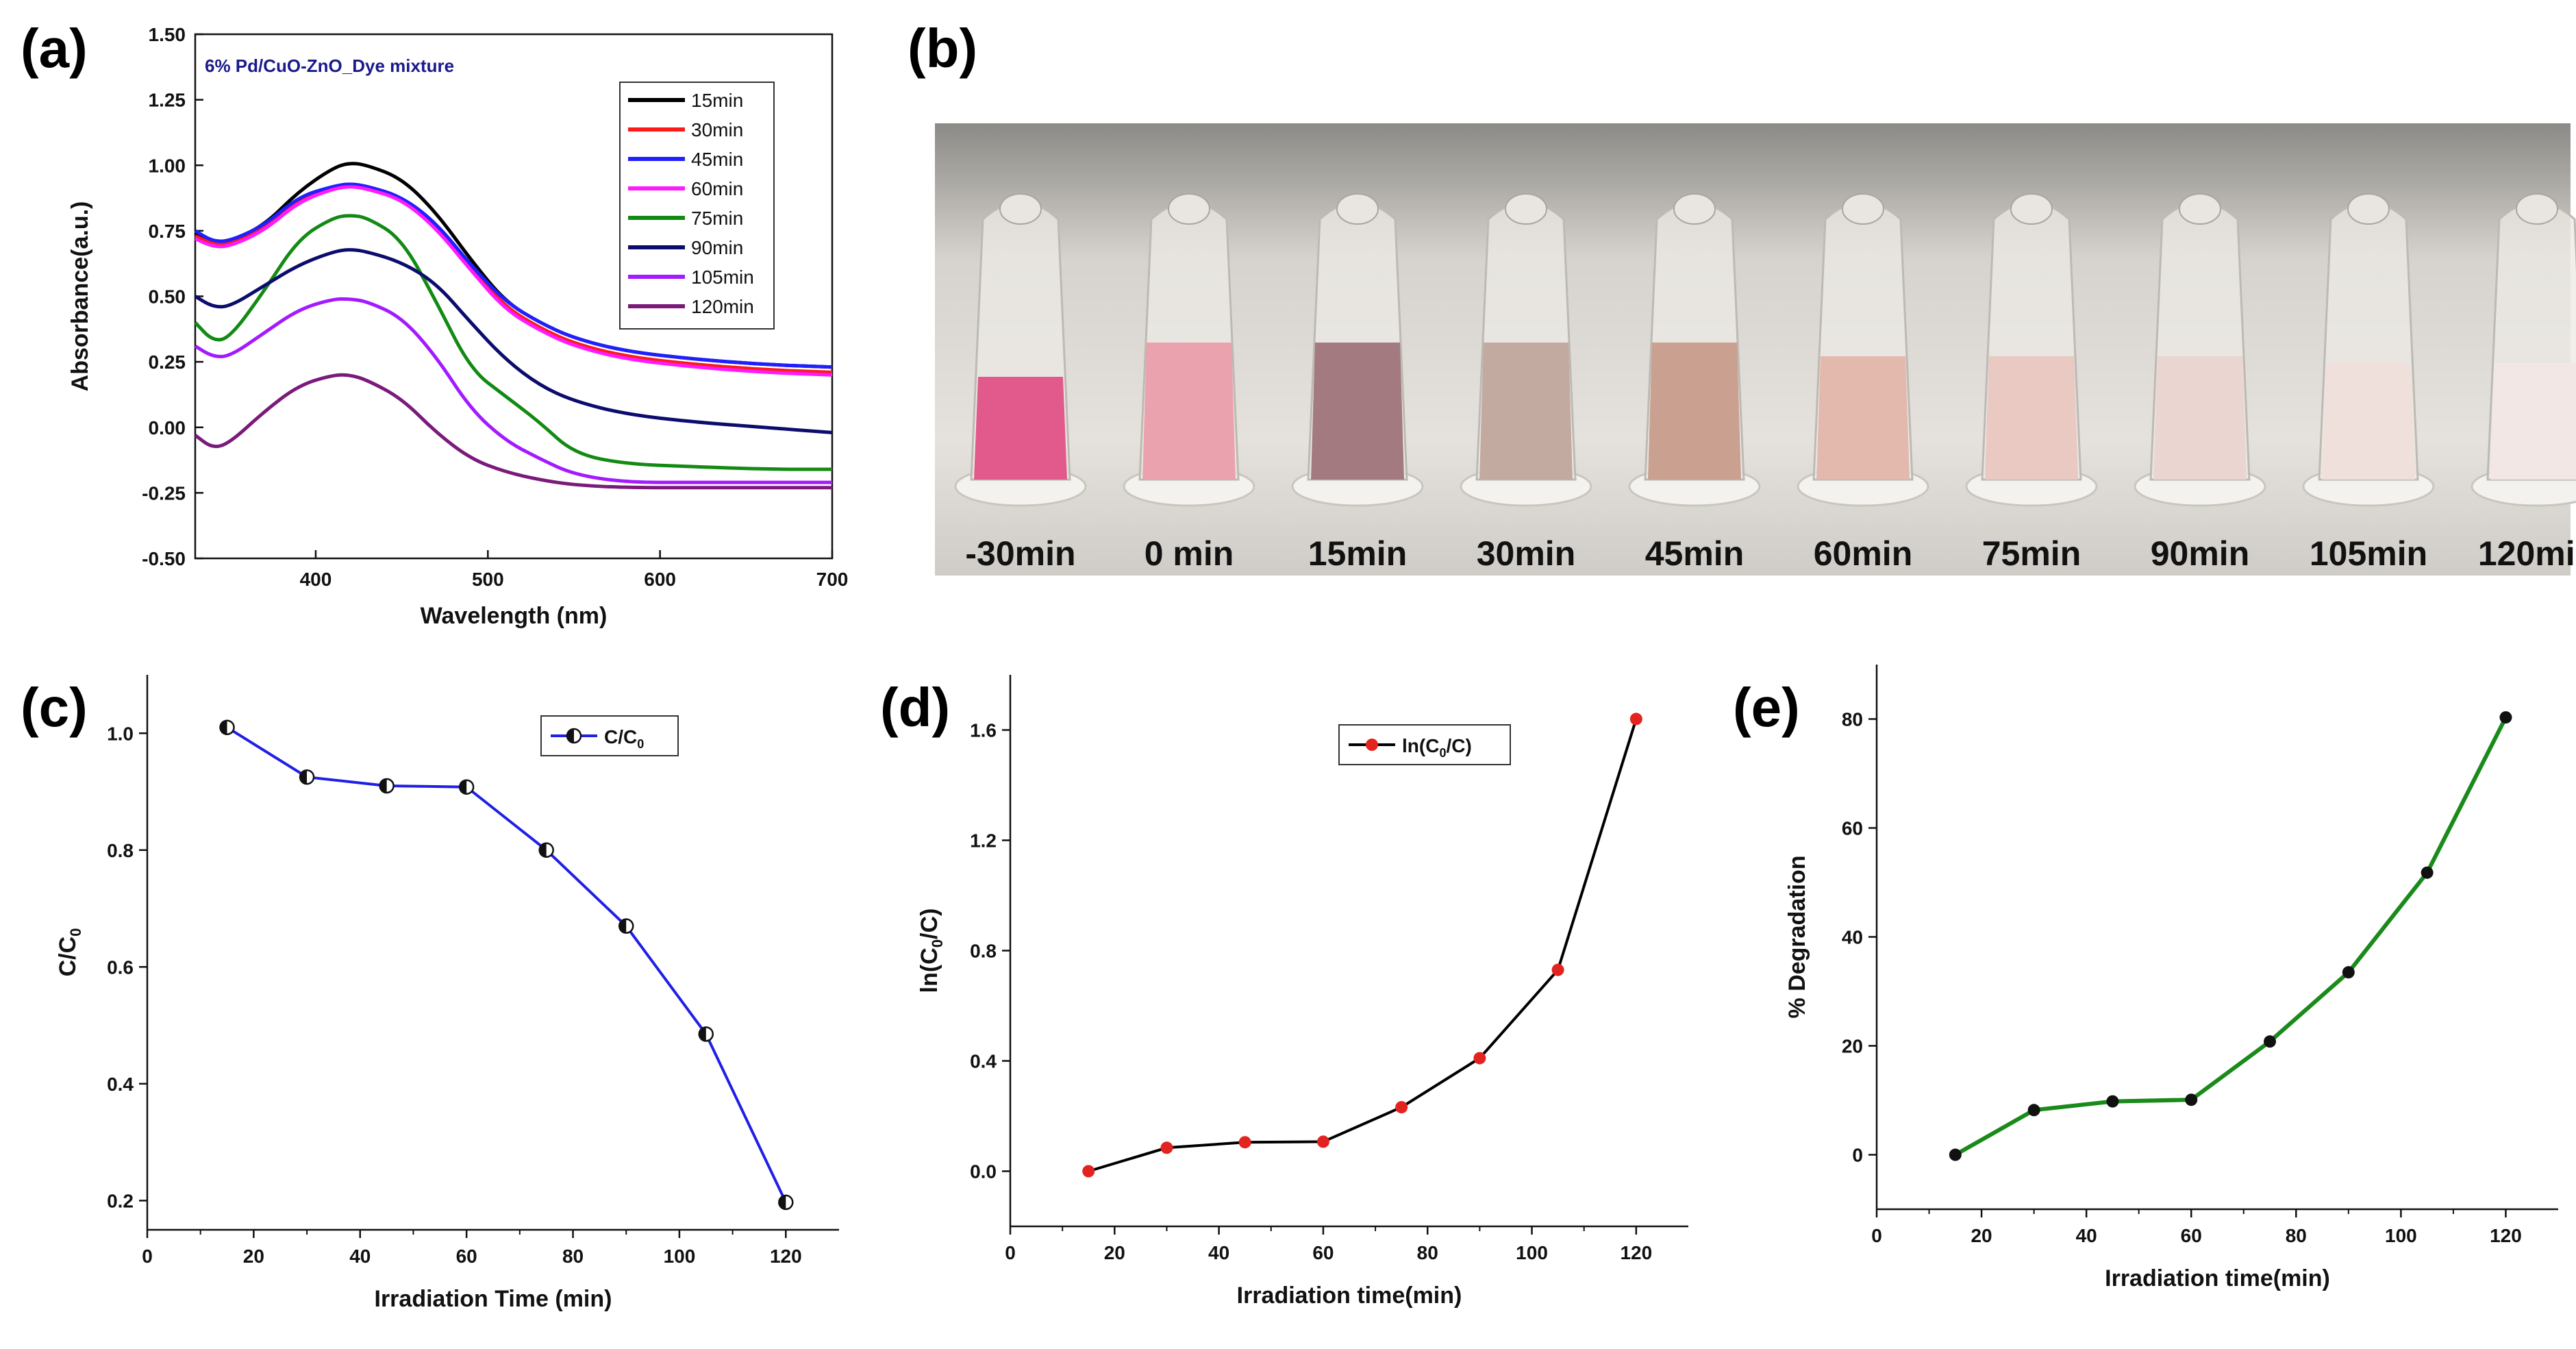 This screenshot has width=2576, height=1349. What do you see at coordinates (1852, 937) in the screenshot?
I see `e-ytick-label: 40` at bounding box center [1852, 937].